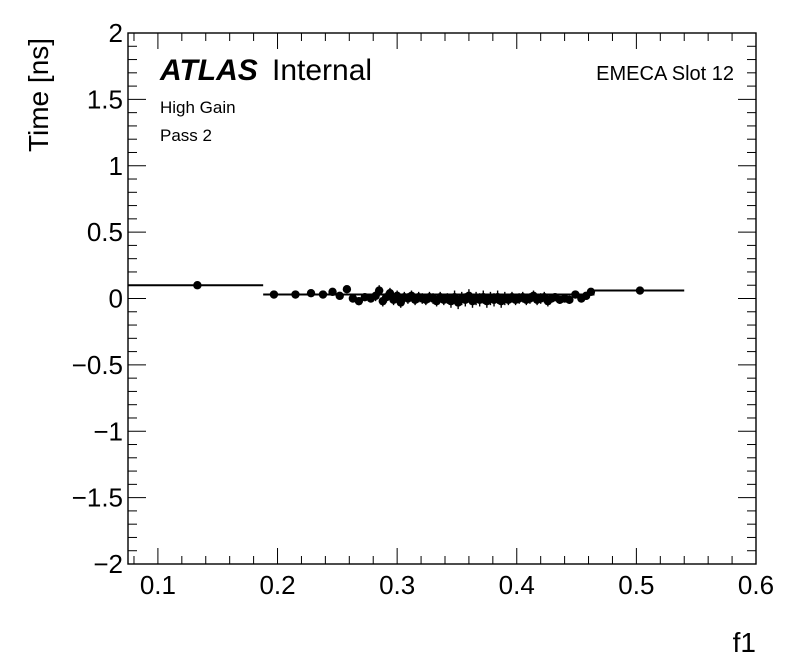 The width and height of the screenshot is (796, 672). I want to click on y-tick-label: −2, so click(108, 564).